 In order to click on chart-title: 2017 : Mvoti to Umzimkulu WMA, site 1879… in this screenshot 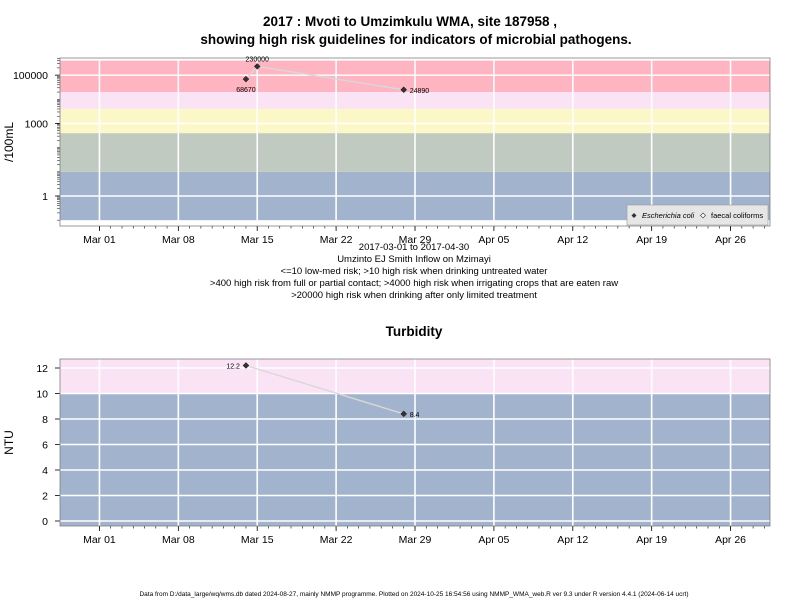, I will do `click(410, 21)`.